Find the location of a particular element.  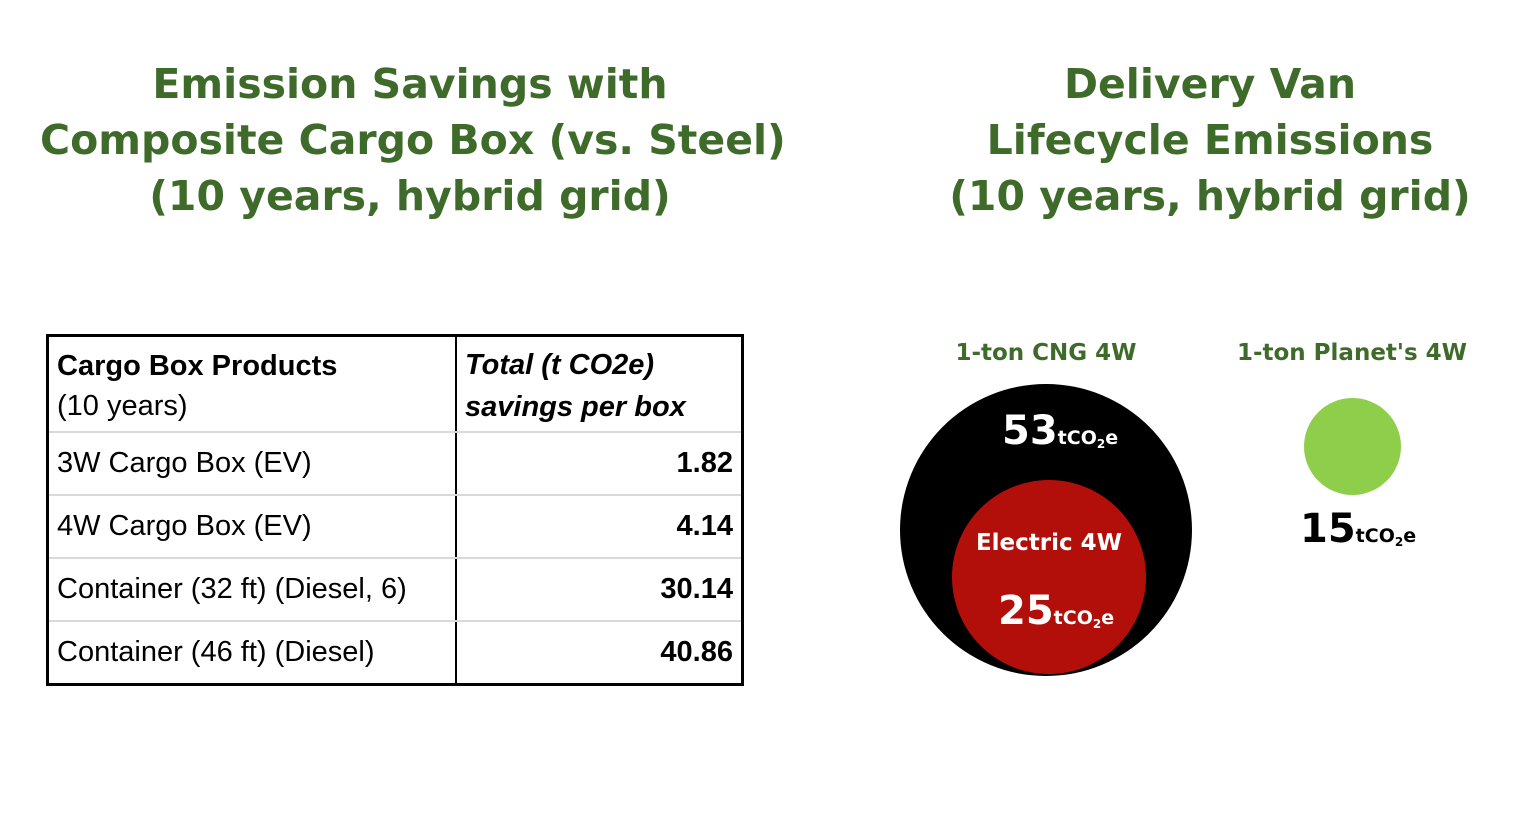

electric-value-unit: tCO2e is located at coordinates (1084, 619).